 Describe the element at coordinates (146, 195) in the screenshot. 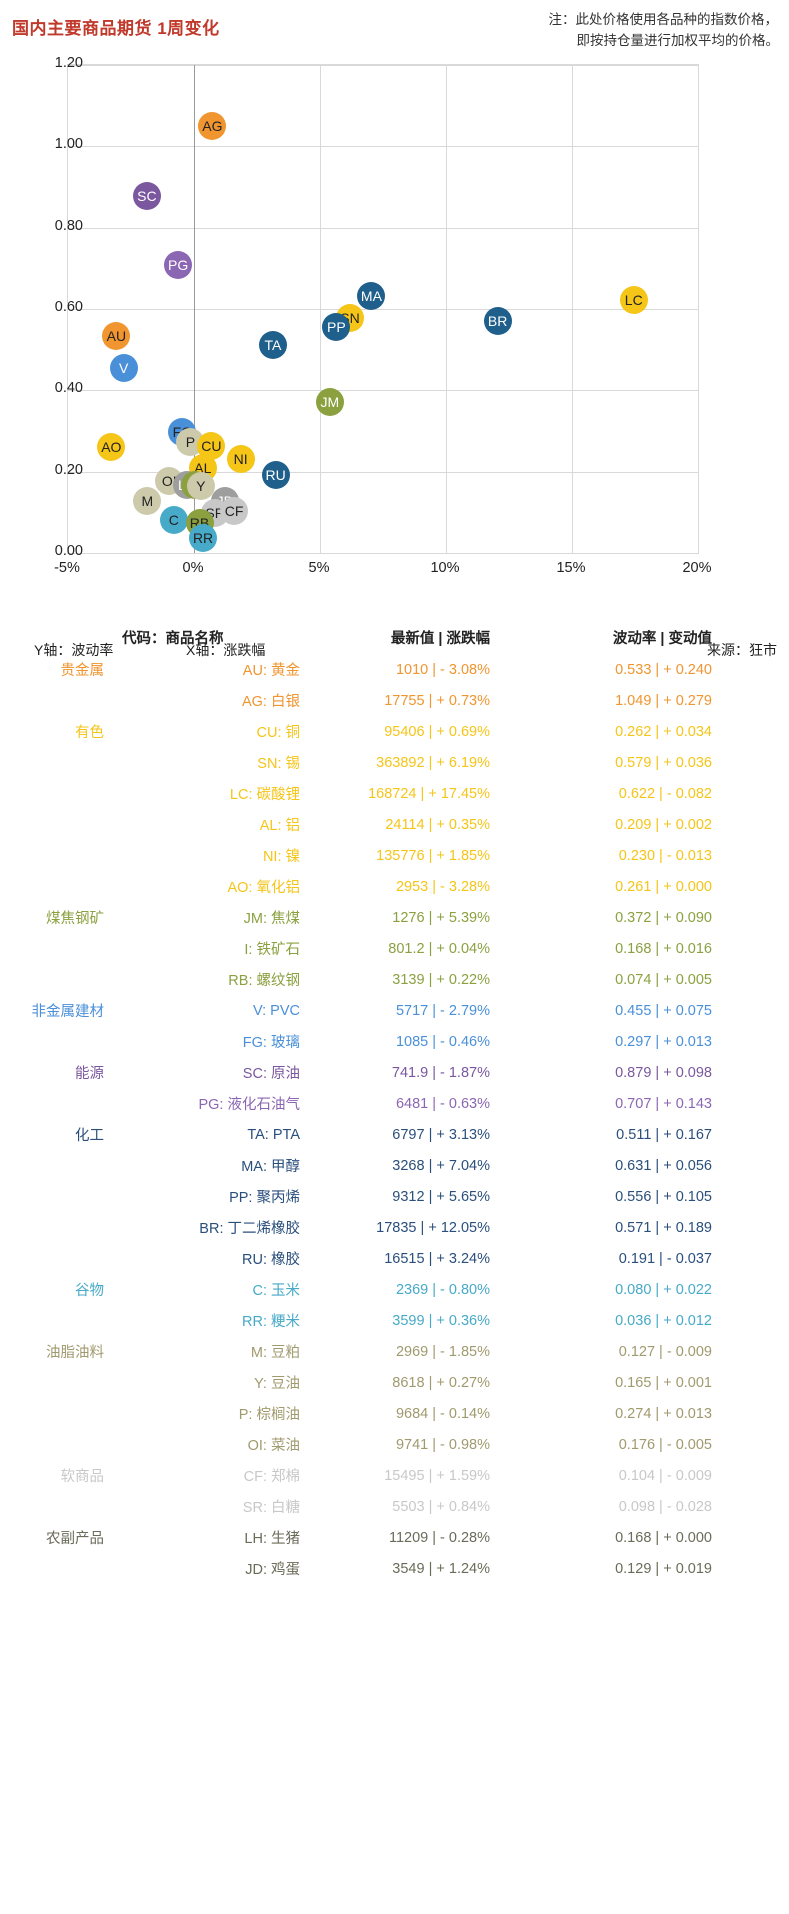

I see `scatter-point-sc: SC` at that location.